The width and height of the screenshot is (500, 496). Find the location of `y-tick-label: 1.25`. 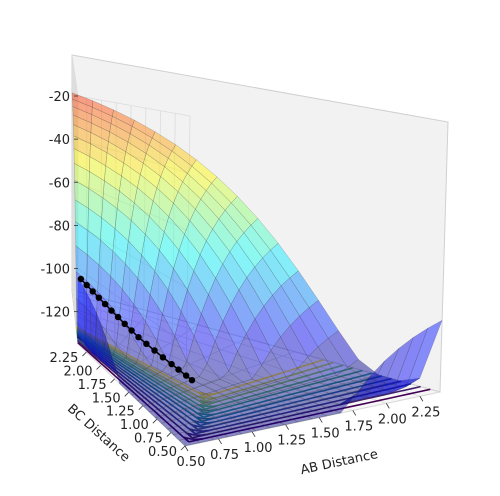

y-tick-label: 1.25 is located at coordinates (120, 412).